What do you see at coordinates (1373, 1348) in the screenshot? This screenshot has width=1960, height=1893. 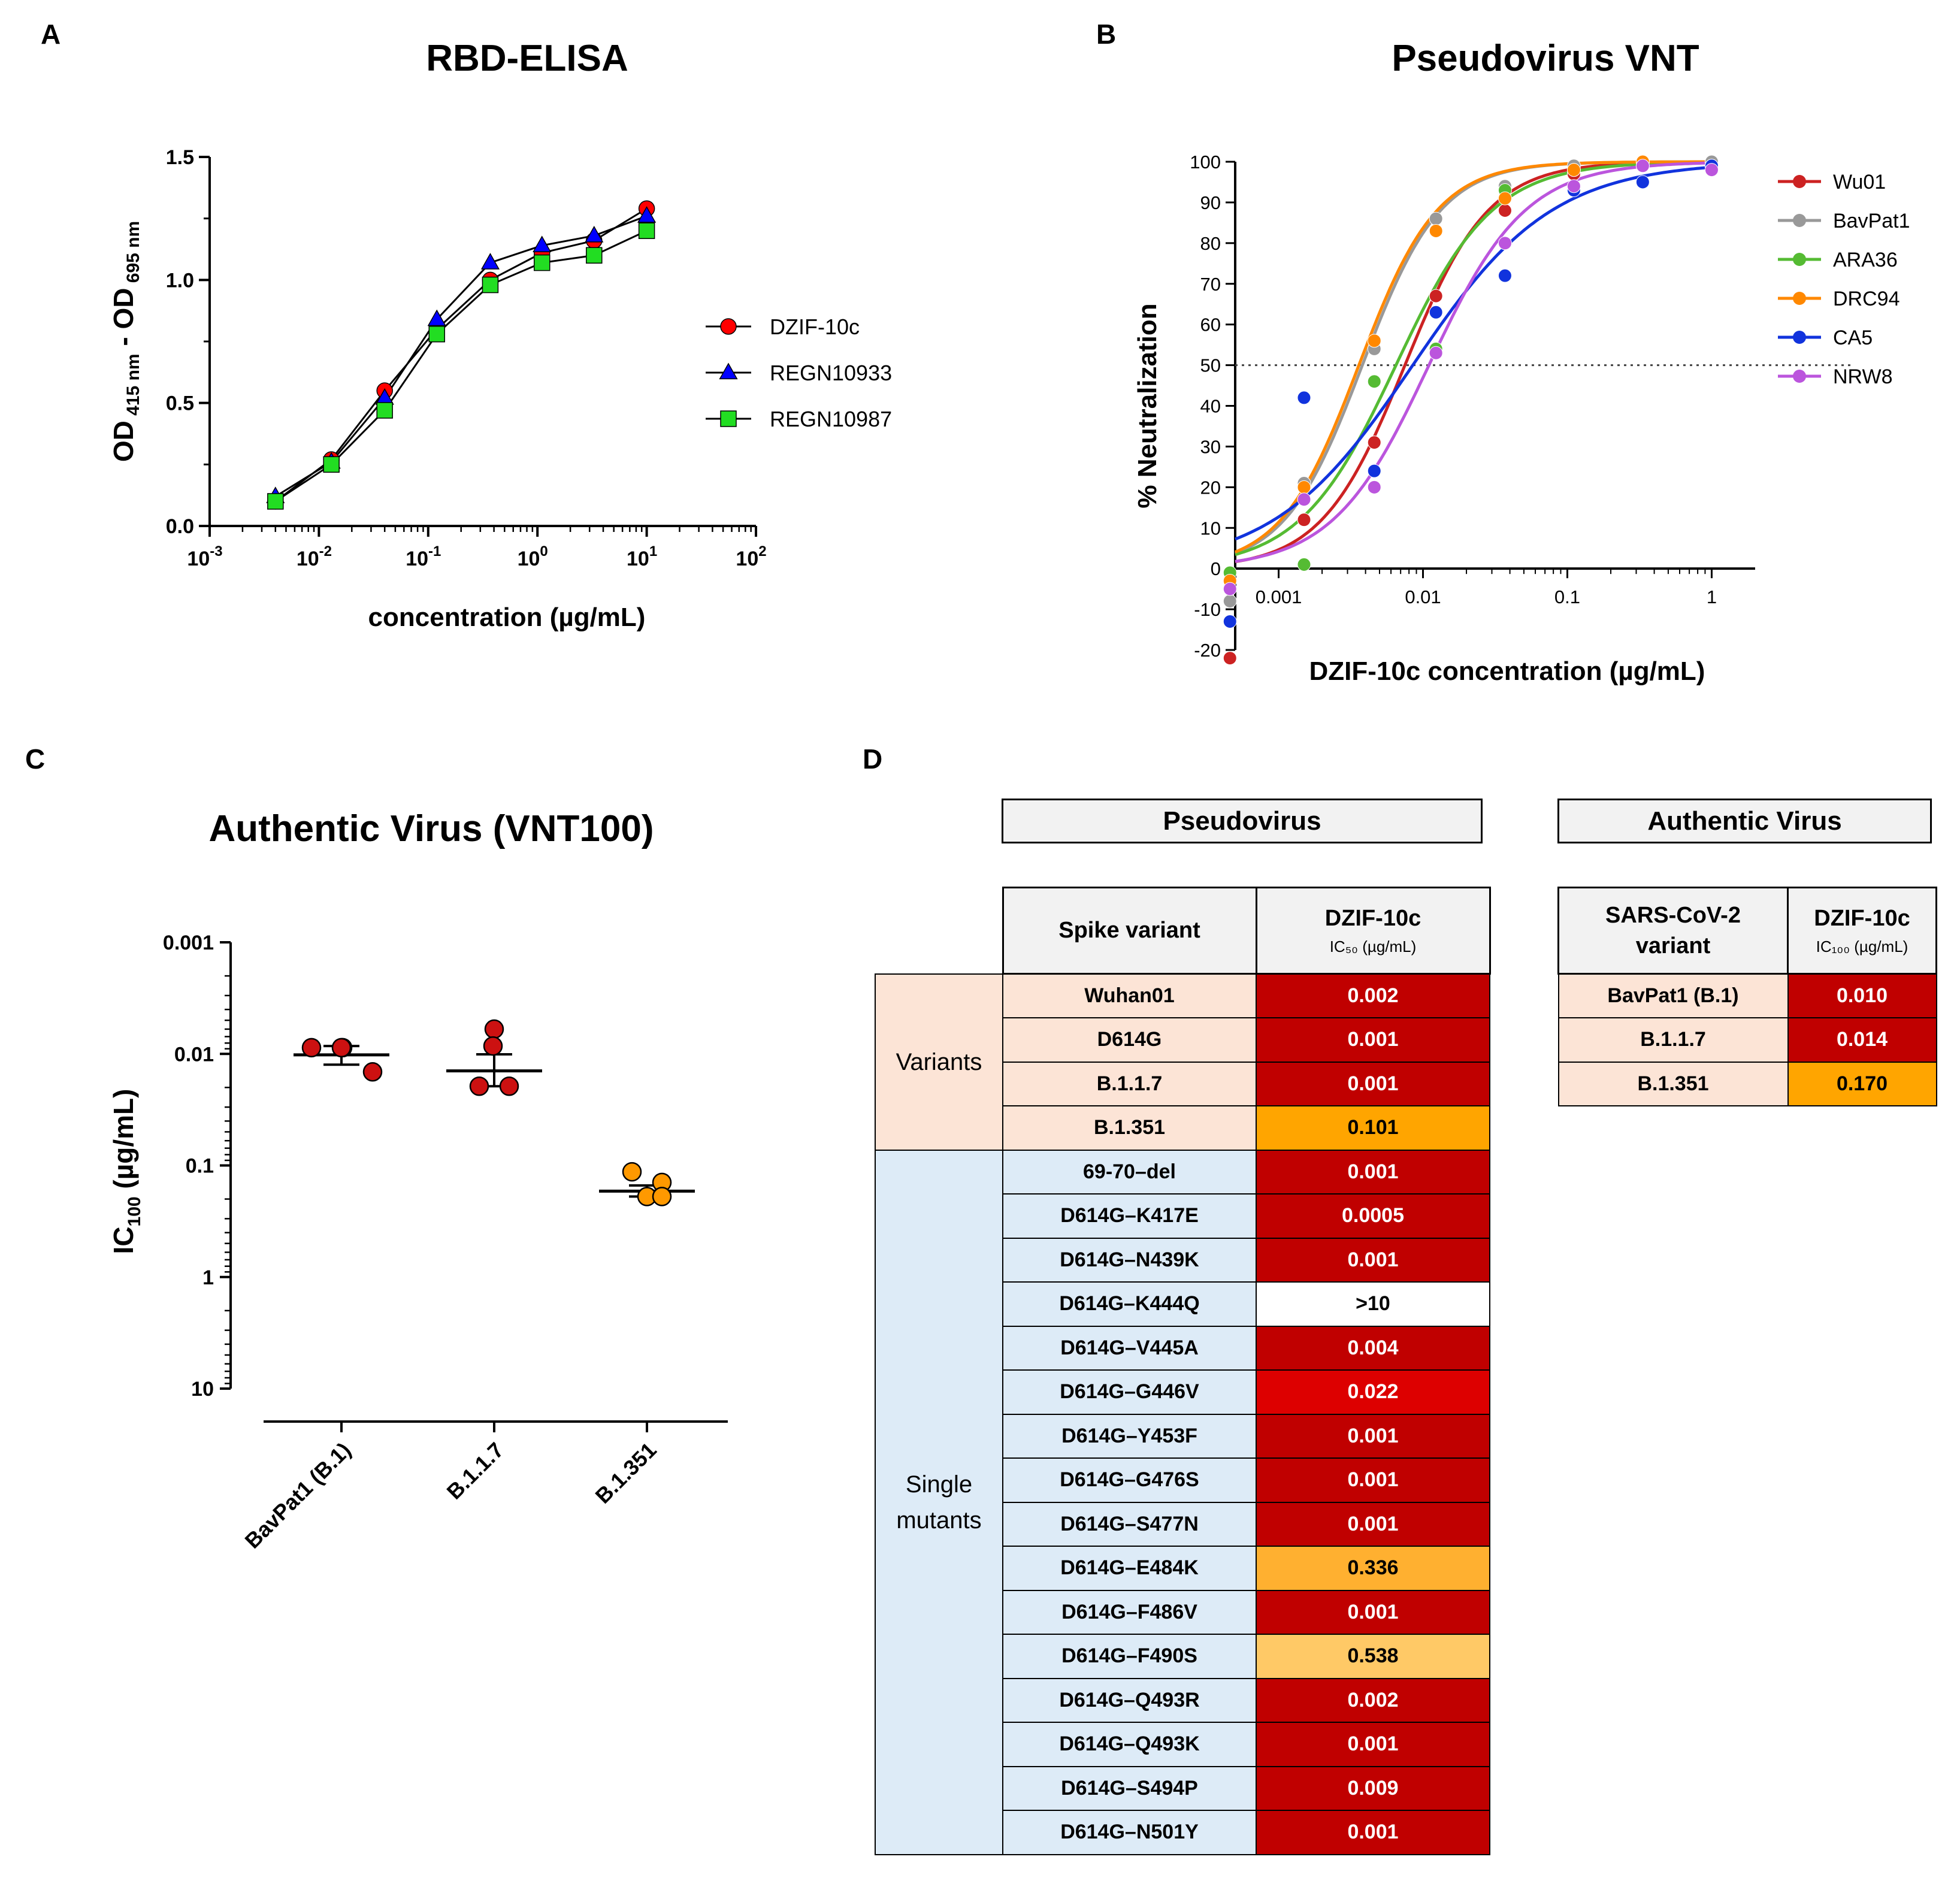 I see `ic50-value: 0.004` at bounding box center [1373, 1348].